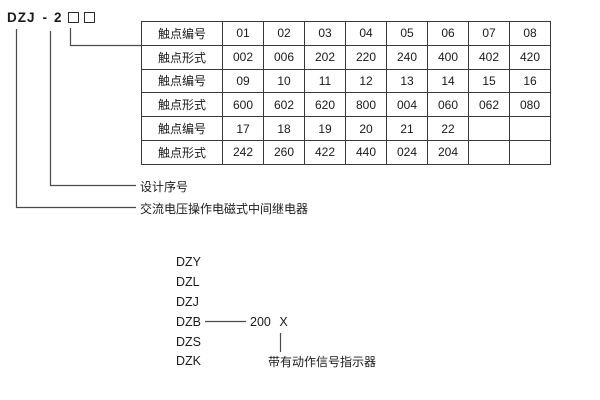  What do you see at coordinates (325, 152) in the screenshot?
I see `value-cell: 422` at bounding box center [325, 152].